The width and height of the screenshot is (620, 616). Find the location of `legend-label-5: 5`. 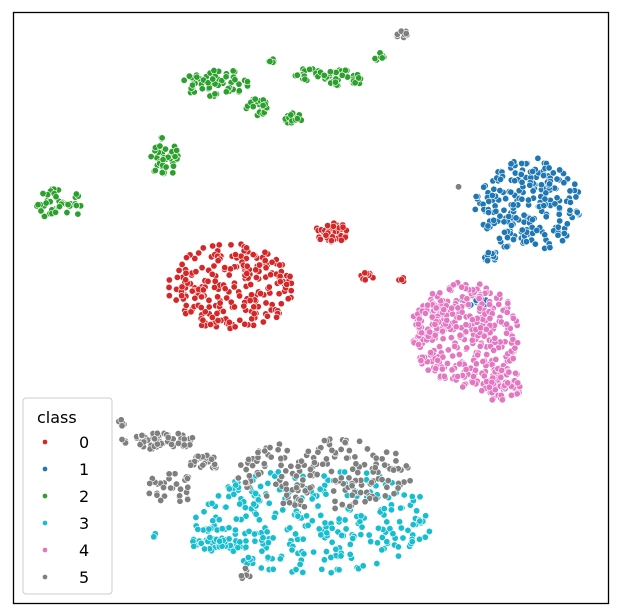

legend-label-5: 5 is located at coordinates (84, 577).